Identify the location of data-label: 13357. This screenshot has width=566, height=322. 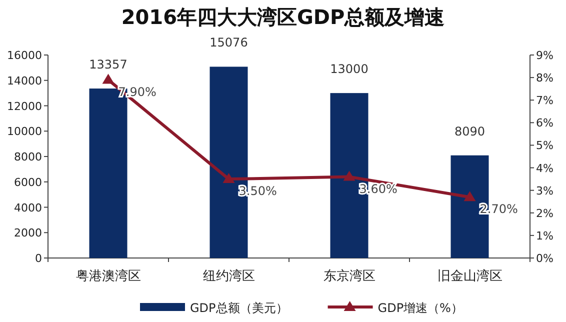
(108, 65).